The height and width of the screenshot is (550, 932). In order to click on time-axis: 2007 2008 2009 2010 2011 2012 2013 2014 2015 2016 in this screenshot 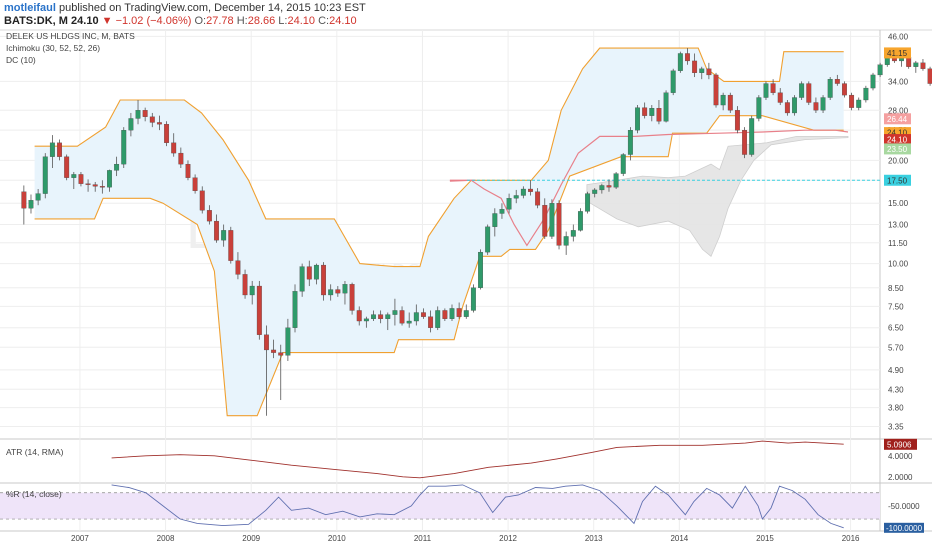, I will do `click(465, 538)`.